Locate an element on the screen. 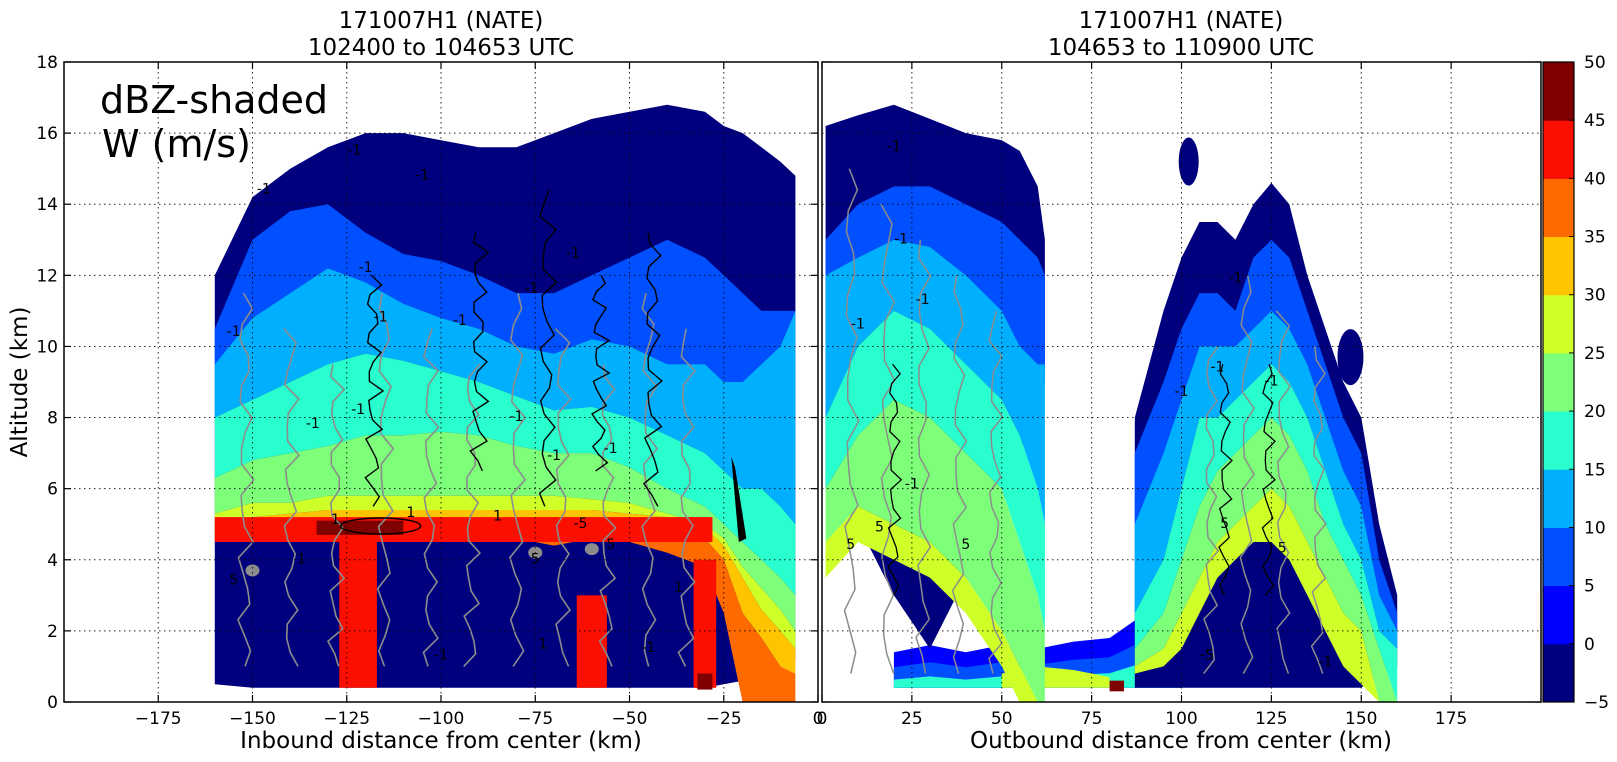 This screenshot has width=1617, height=762. shading-annotation: dBZ-shaded is located at coordinates (214, 100).